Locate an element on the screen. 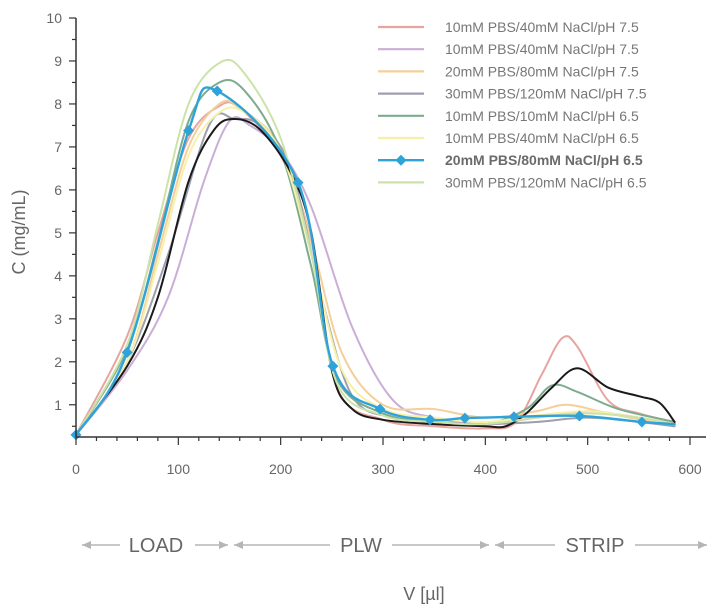  y-tick-label: 1 is located at coordinates (58, 405).